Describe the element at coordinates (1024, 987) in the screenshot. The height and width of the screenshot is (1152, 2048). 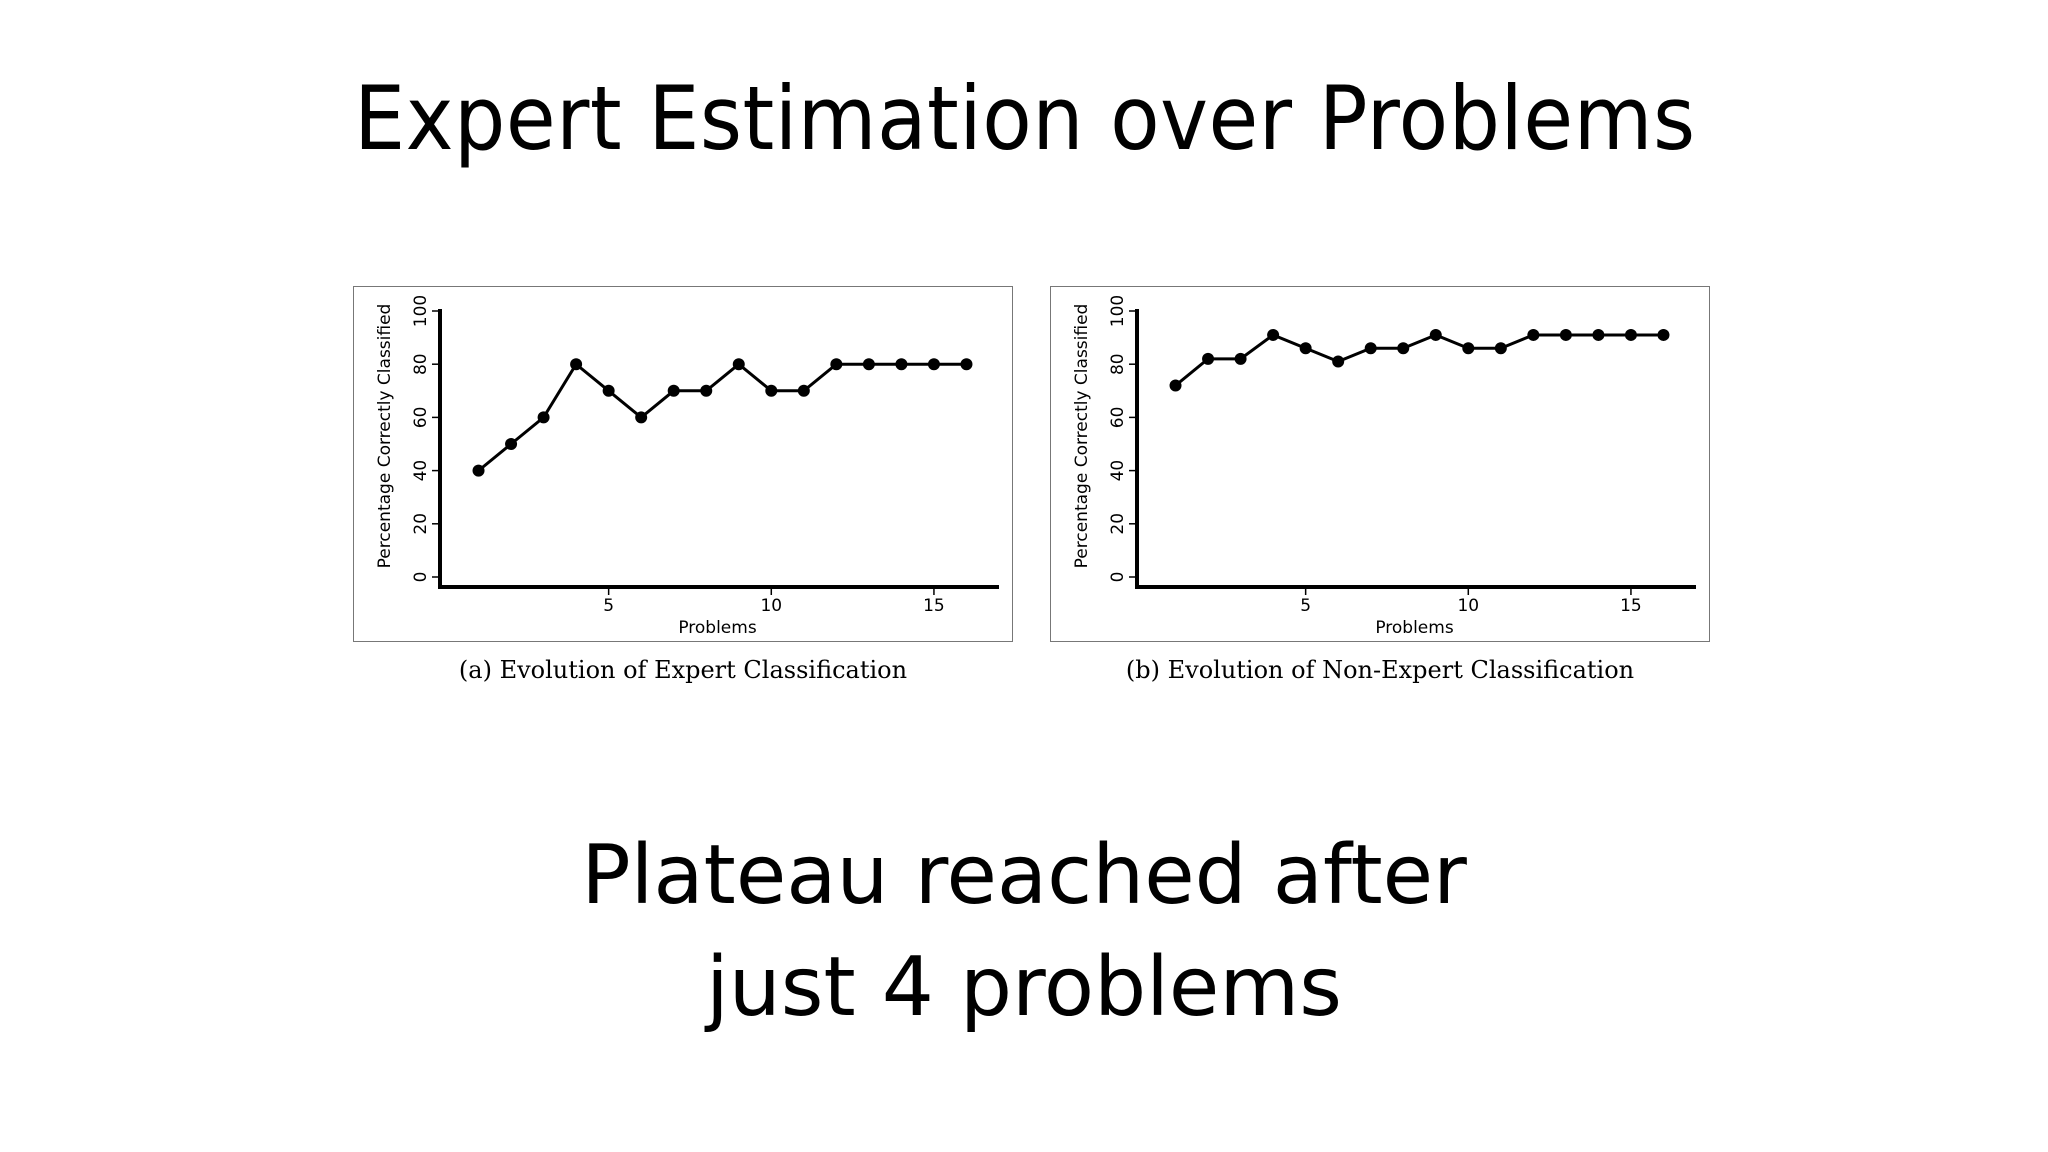
I see `takeaway-line-2: just 4 problems` at that location.